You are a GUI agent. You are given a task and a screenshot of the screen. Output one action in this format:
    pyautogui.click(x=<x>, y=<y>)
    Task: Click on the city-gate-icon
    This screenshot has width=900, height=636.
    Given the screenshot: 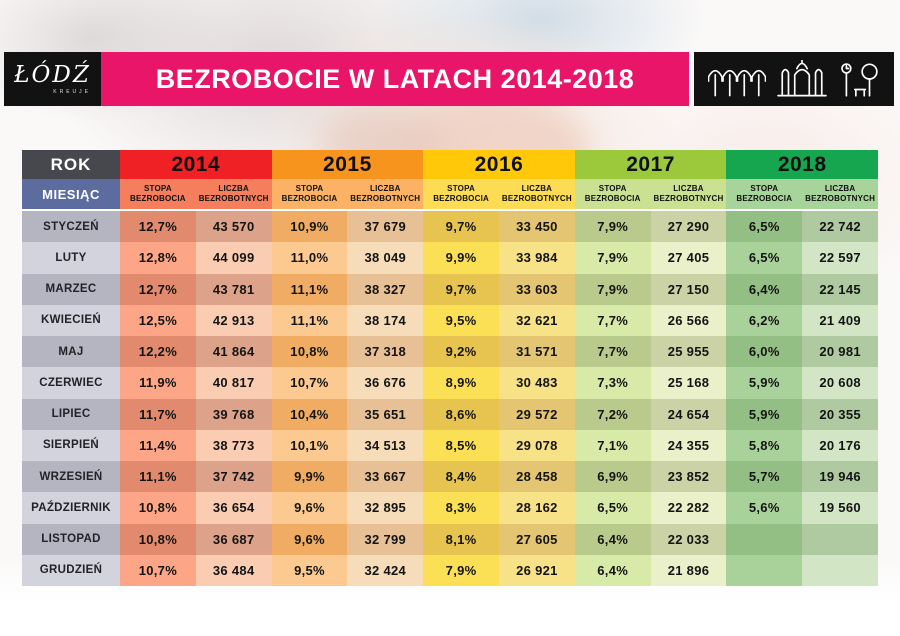 What is the action you would take?
    pyautogui.click(x=802, y=79)
    